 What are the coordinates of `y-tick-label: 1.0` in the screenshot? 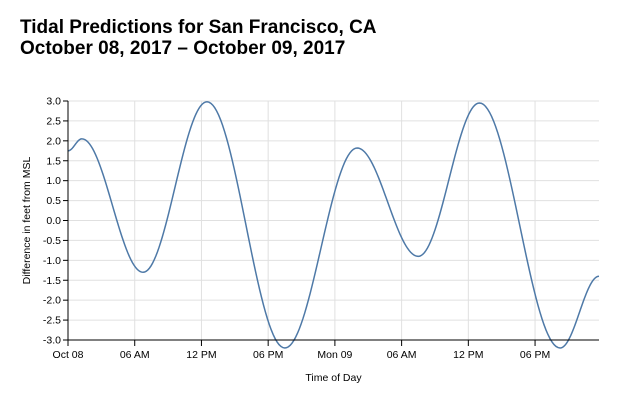 It's located at (53, 181).